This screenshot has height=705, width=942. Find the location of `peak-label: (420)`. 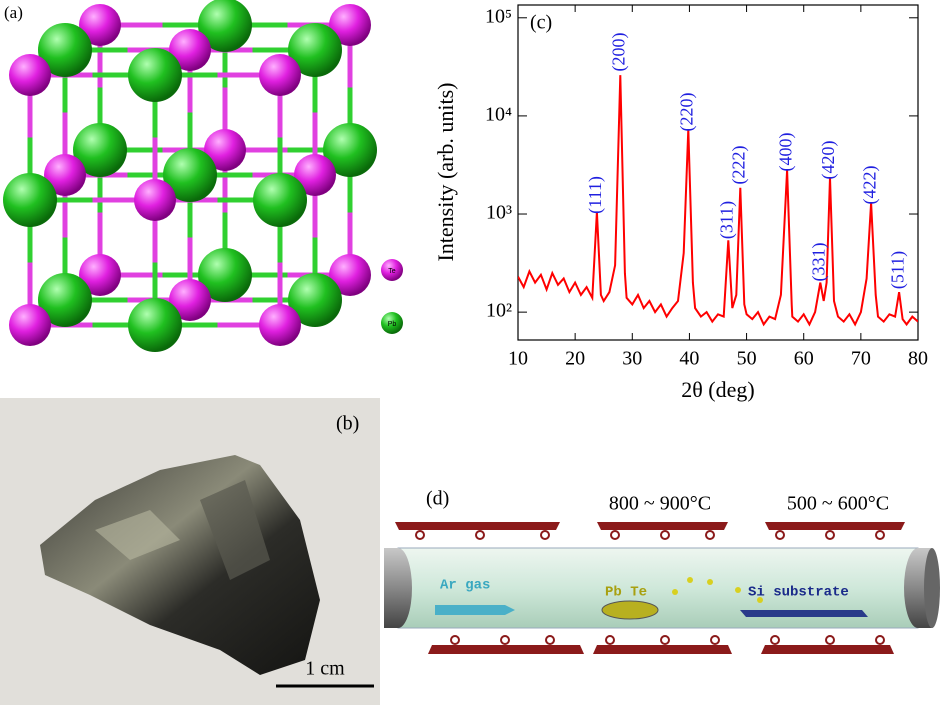

peak-label: (420) is located at coordinates (828, 160).